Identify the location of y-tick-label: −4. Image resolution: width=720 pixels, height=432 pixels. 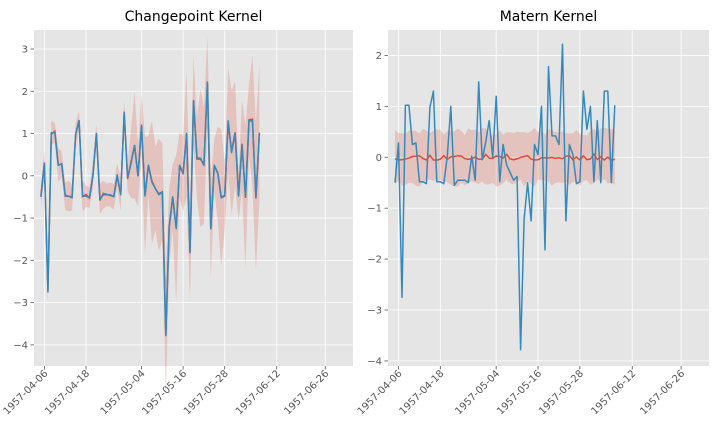
(374, 361).